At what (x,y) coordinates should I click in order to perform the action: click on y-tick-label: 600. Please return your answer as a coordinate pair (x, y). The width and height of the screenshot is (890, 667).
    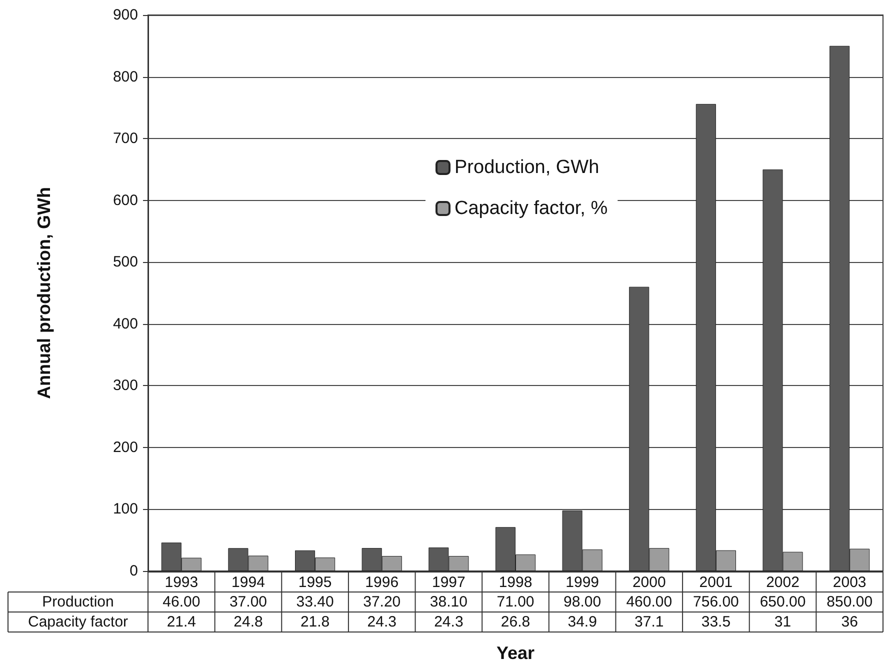
    Looking at the image, I should click on (125, 200).